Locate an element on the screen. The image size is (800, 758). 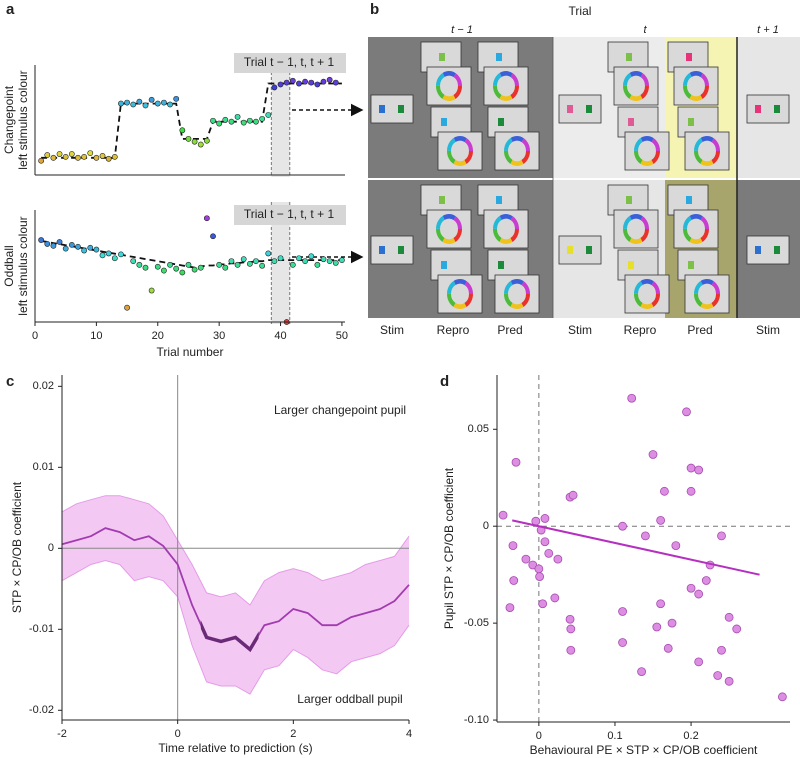
trend-line is located at coordinates (191, 120).